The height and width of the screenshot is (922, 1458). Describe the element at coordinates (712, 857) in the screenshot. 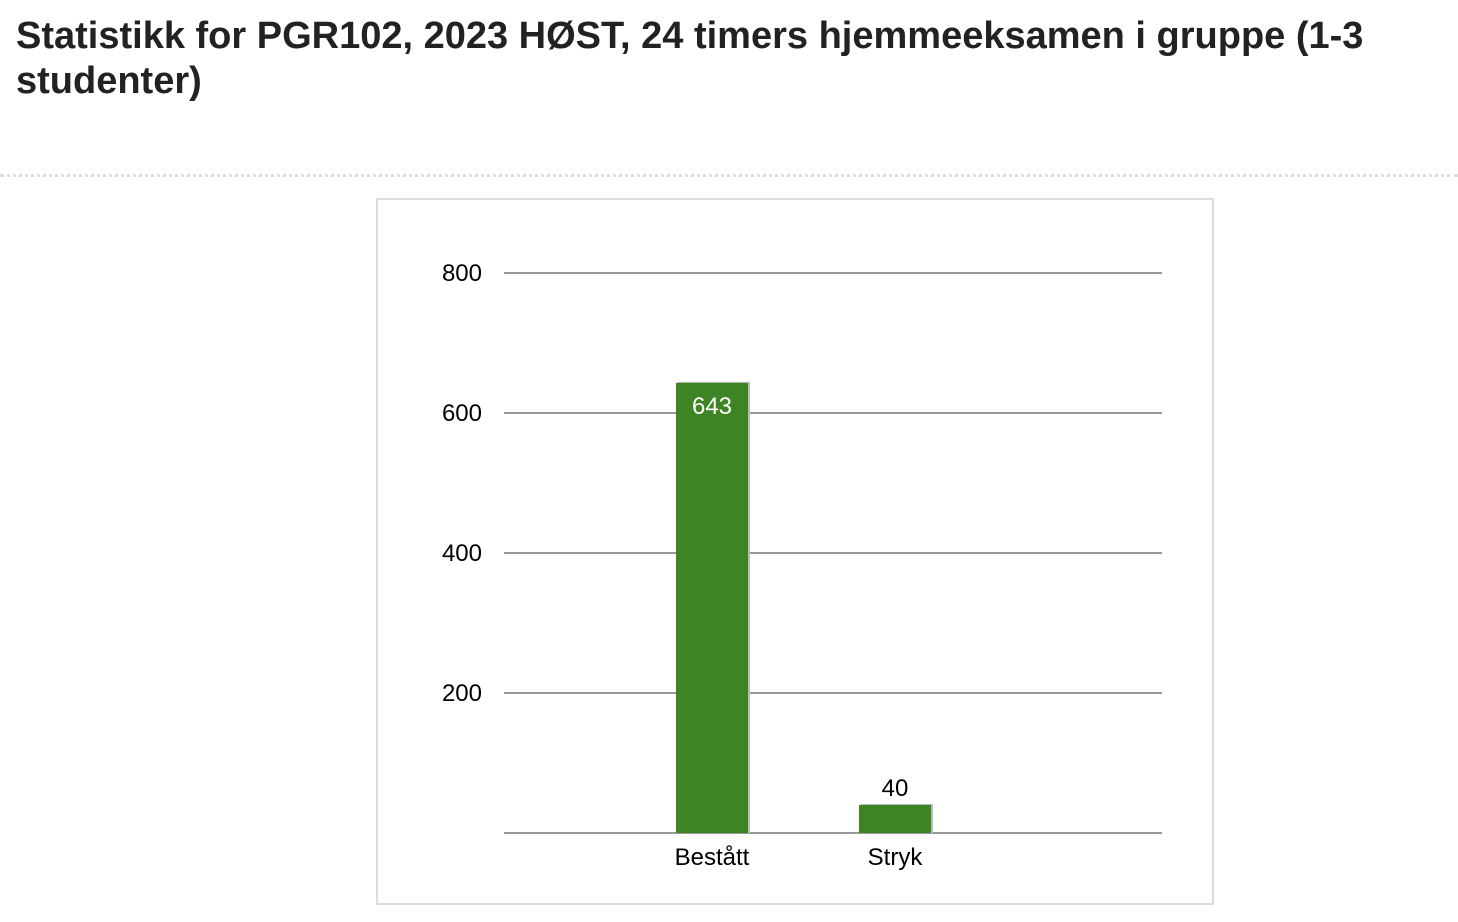

I see `x-tick-label: Bestått` at that location.